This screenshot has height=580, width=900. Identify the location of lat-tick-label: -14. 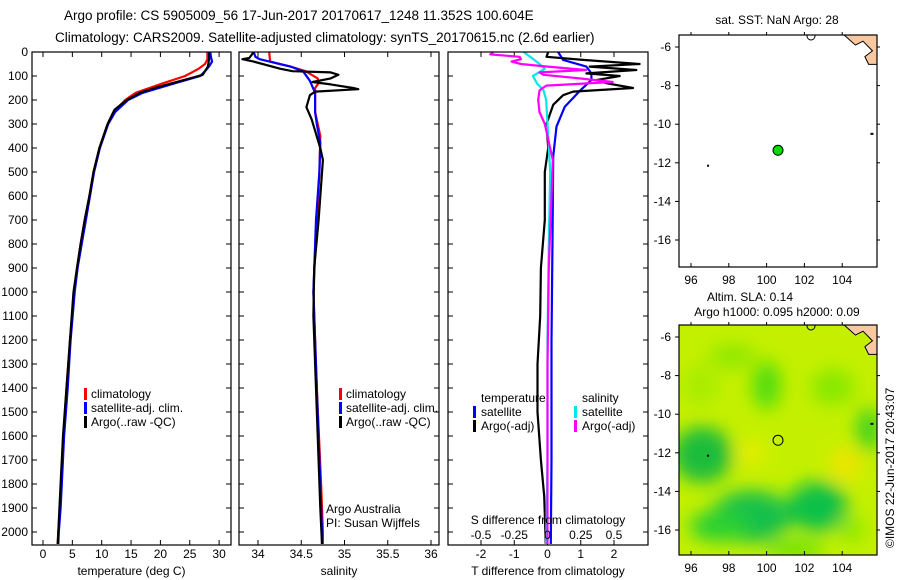
(663, 491).